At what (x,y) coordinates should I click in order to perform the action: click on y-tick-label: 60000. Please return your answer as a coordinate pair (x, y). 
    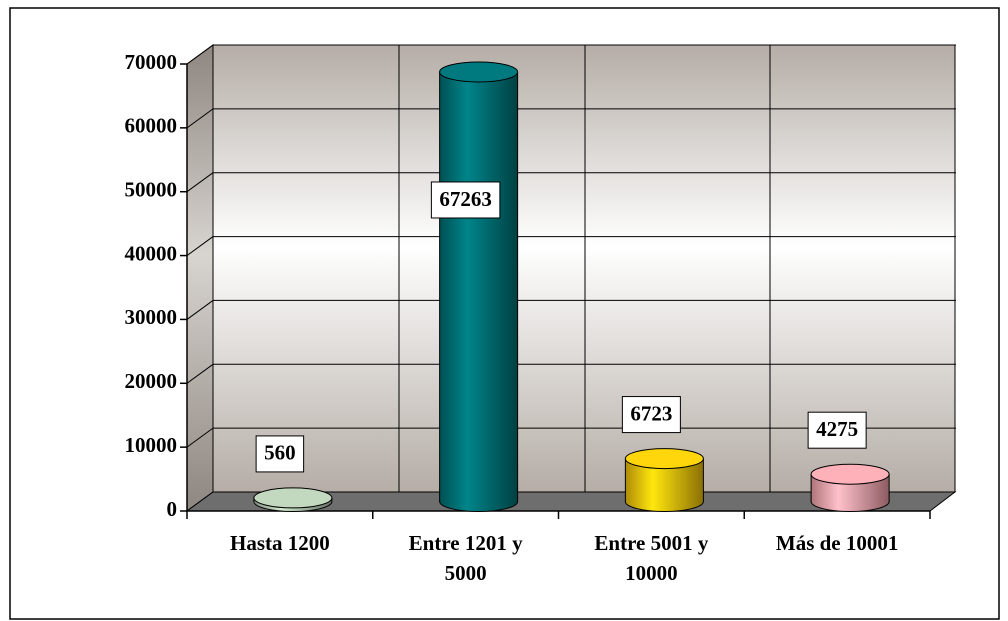
    Looking at the image, I should click on (151, 126).